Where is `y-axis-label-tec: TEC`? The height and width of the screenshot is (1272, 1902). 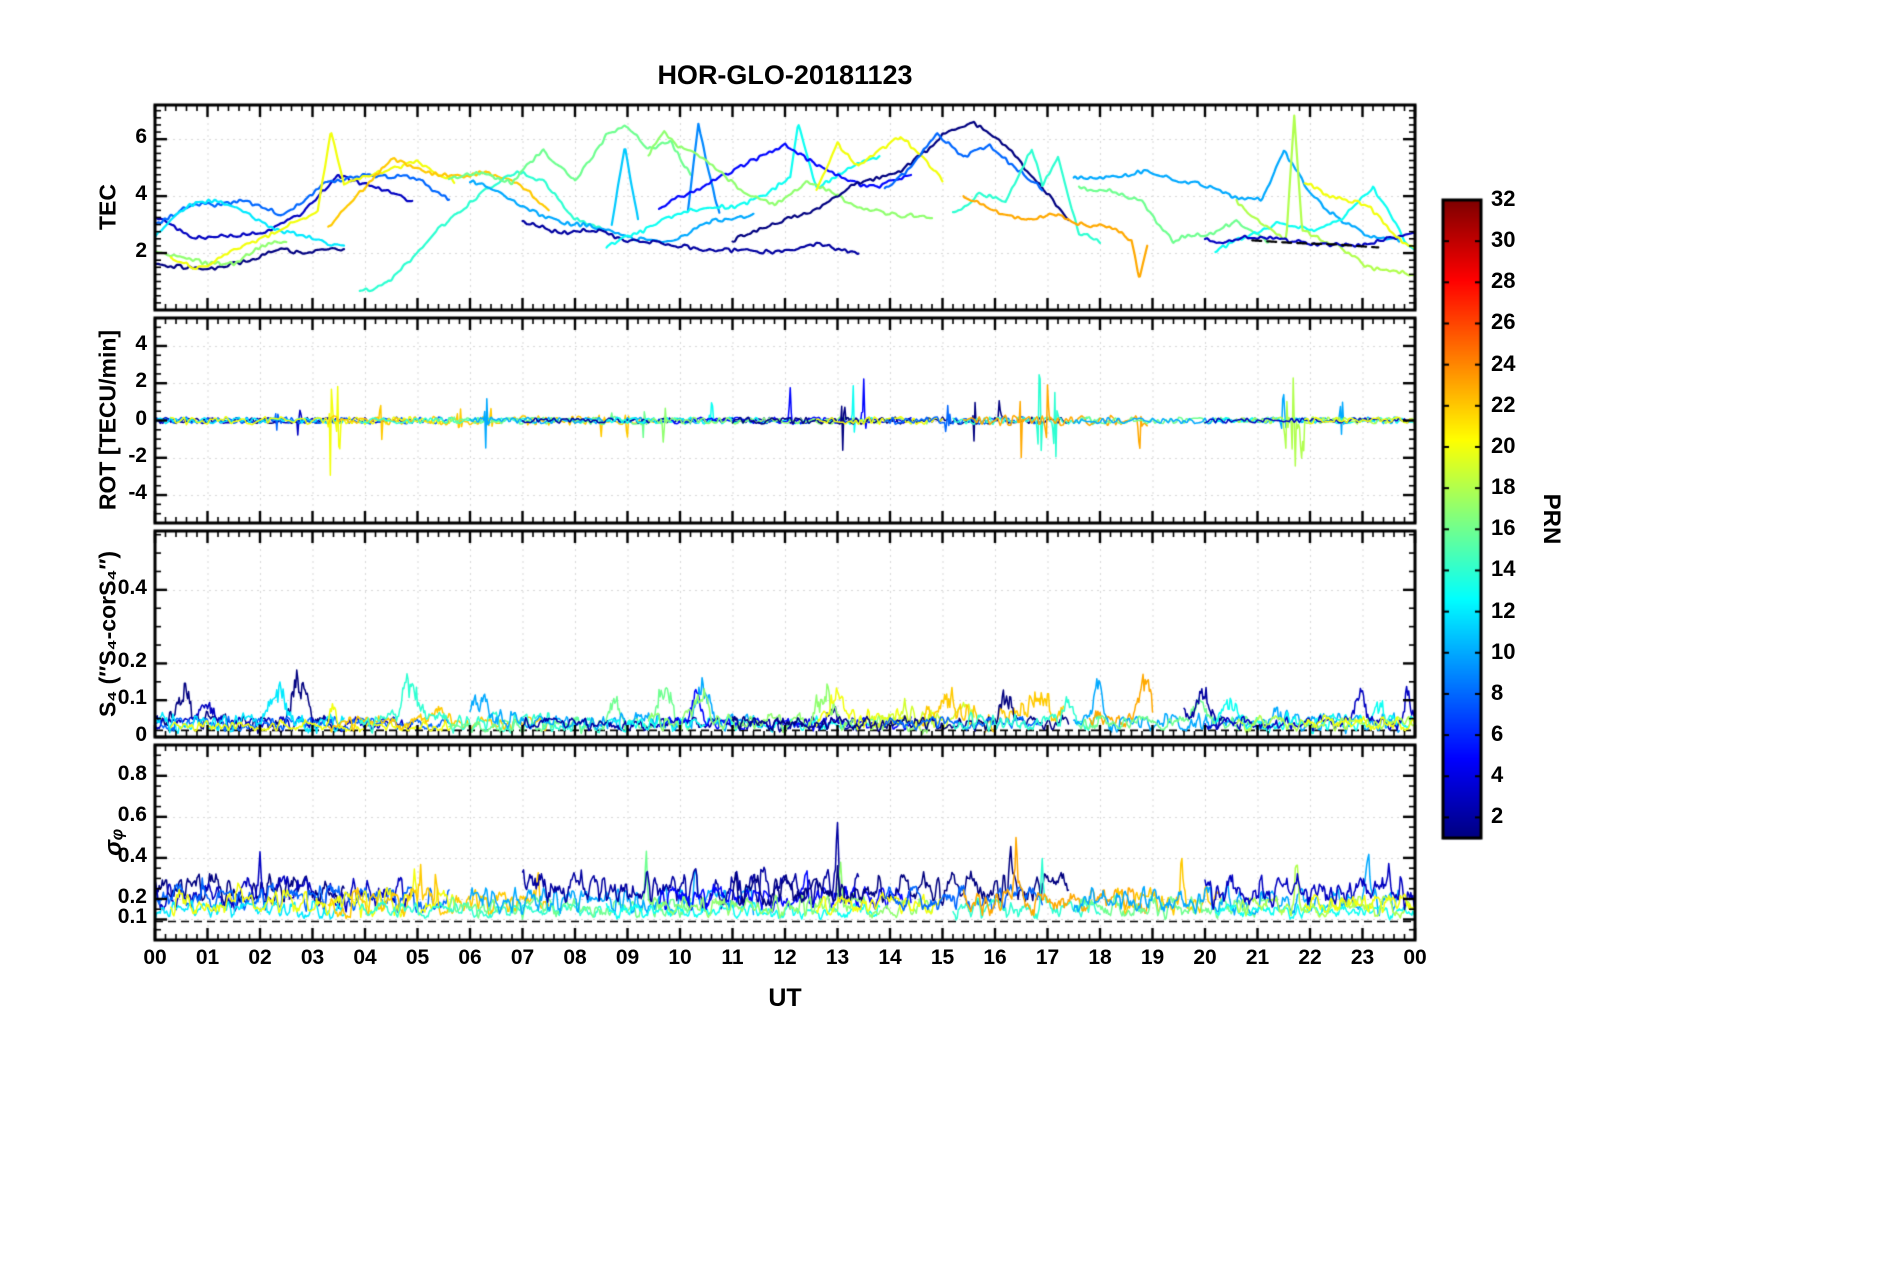 y-axis-label-tec: TEC is located at coordinates (107, 207).